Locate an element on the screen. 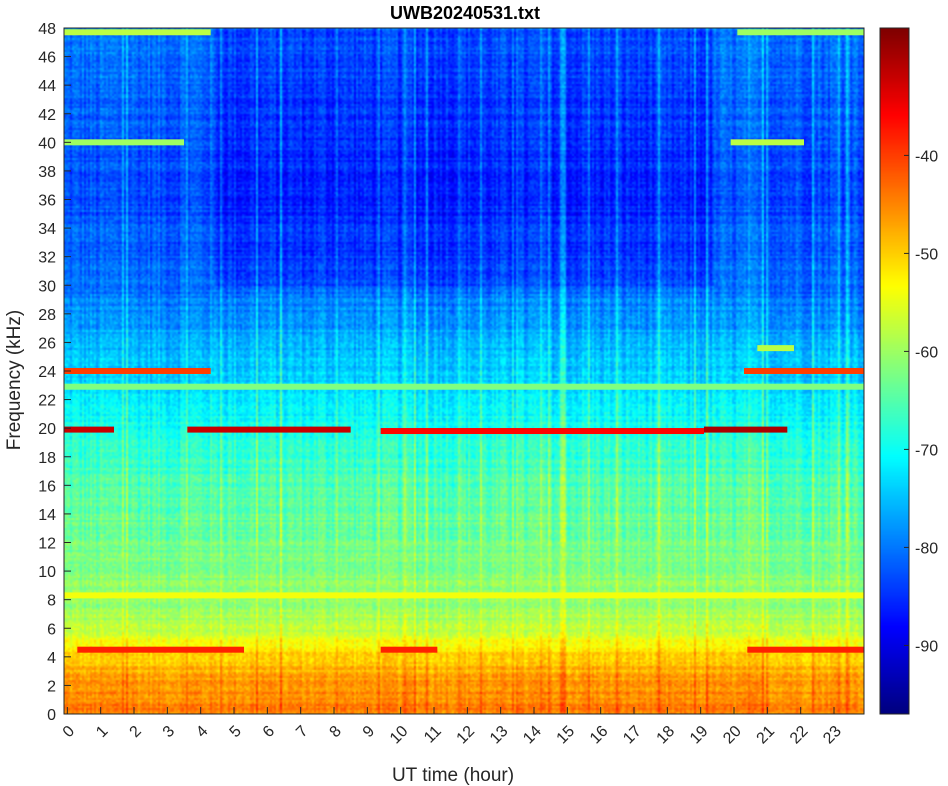 The width and height of the screenshot is (948, 786). y-tick-label: 40 is located at coordinates (47, 143).